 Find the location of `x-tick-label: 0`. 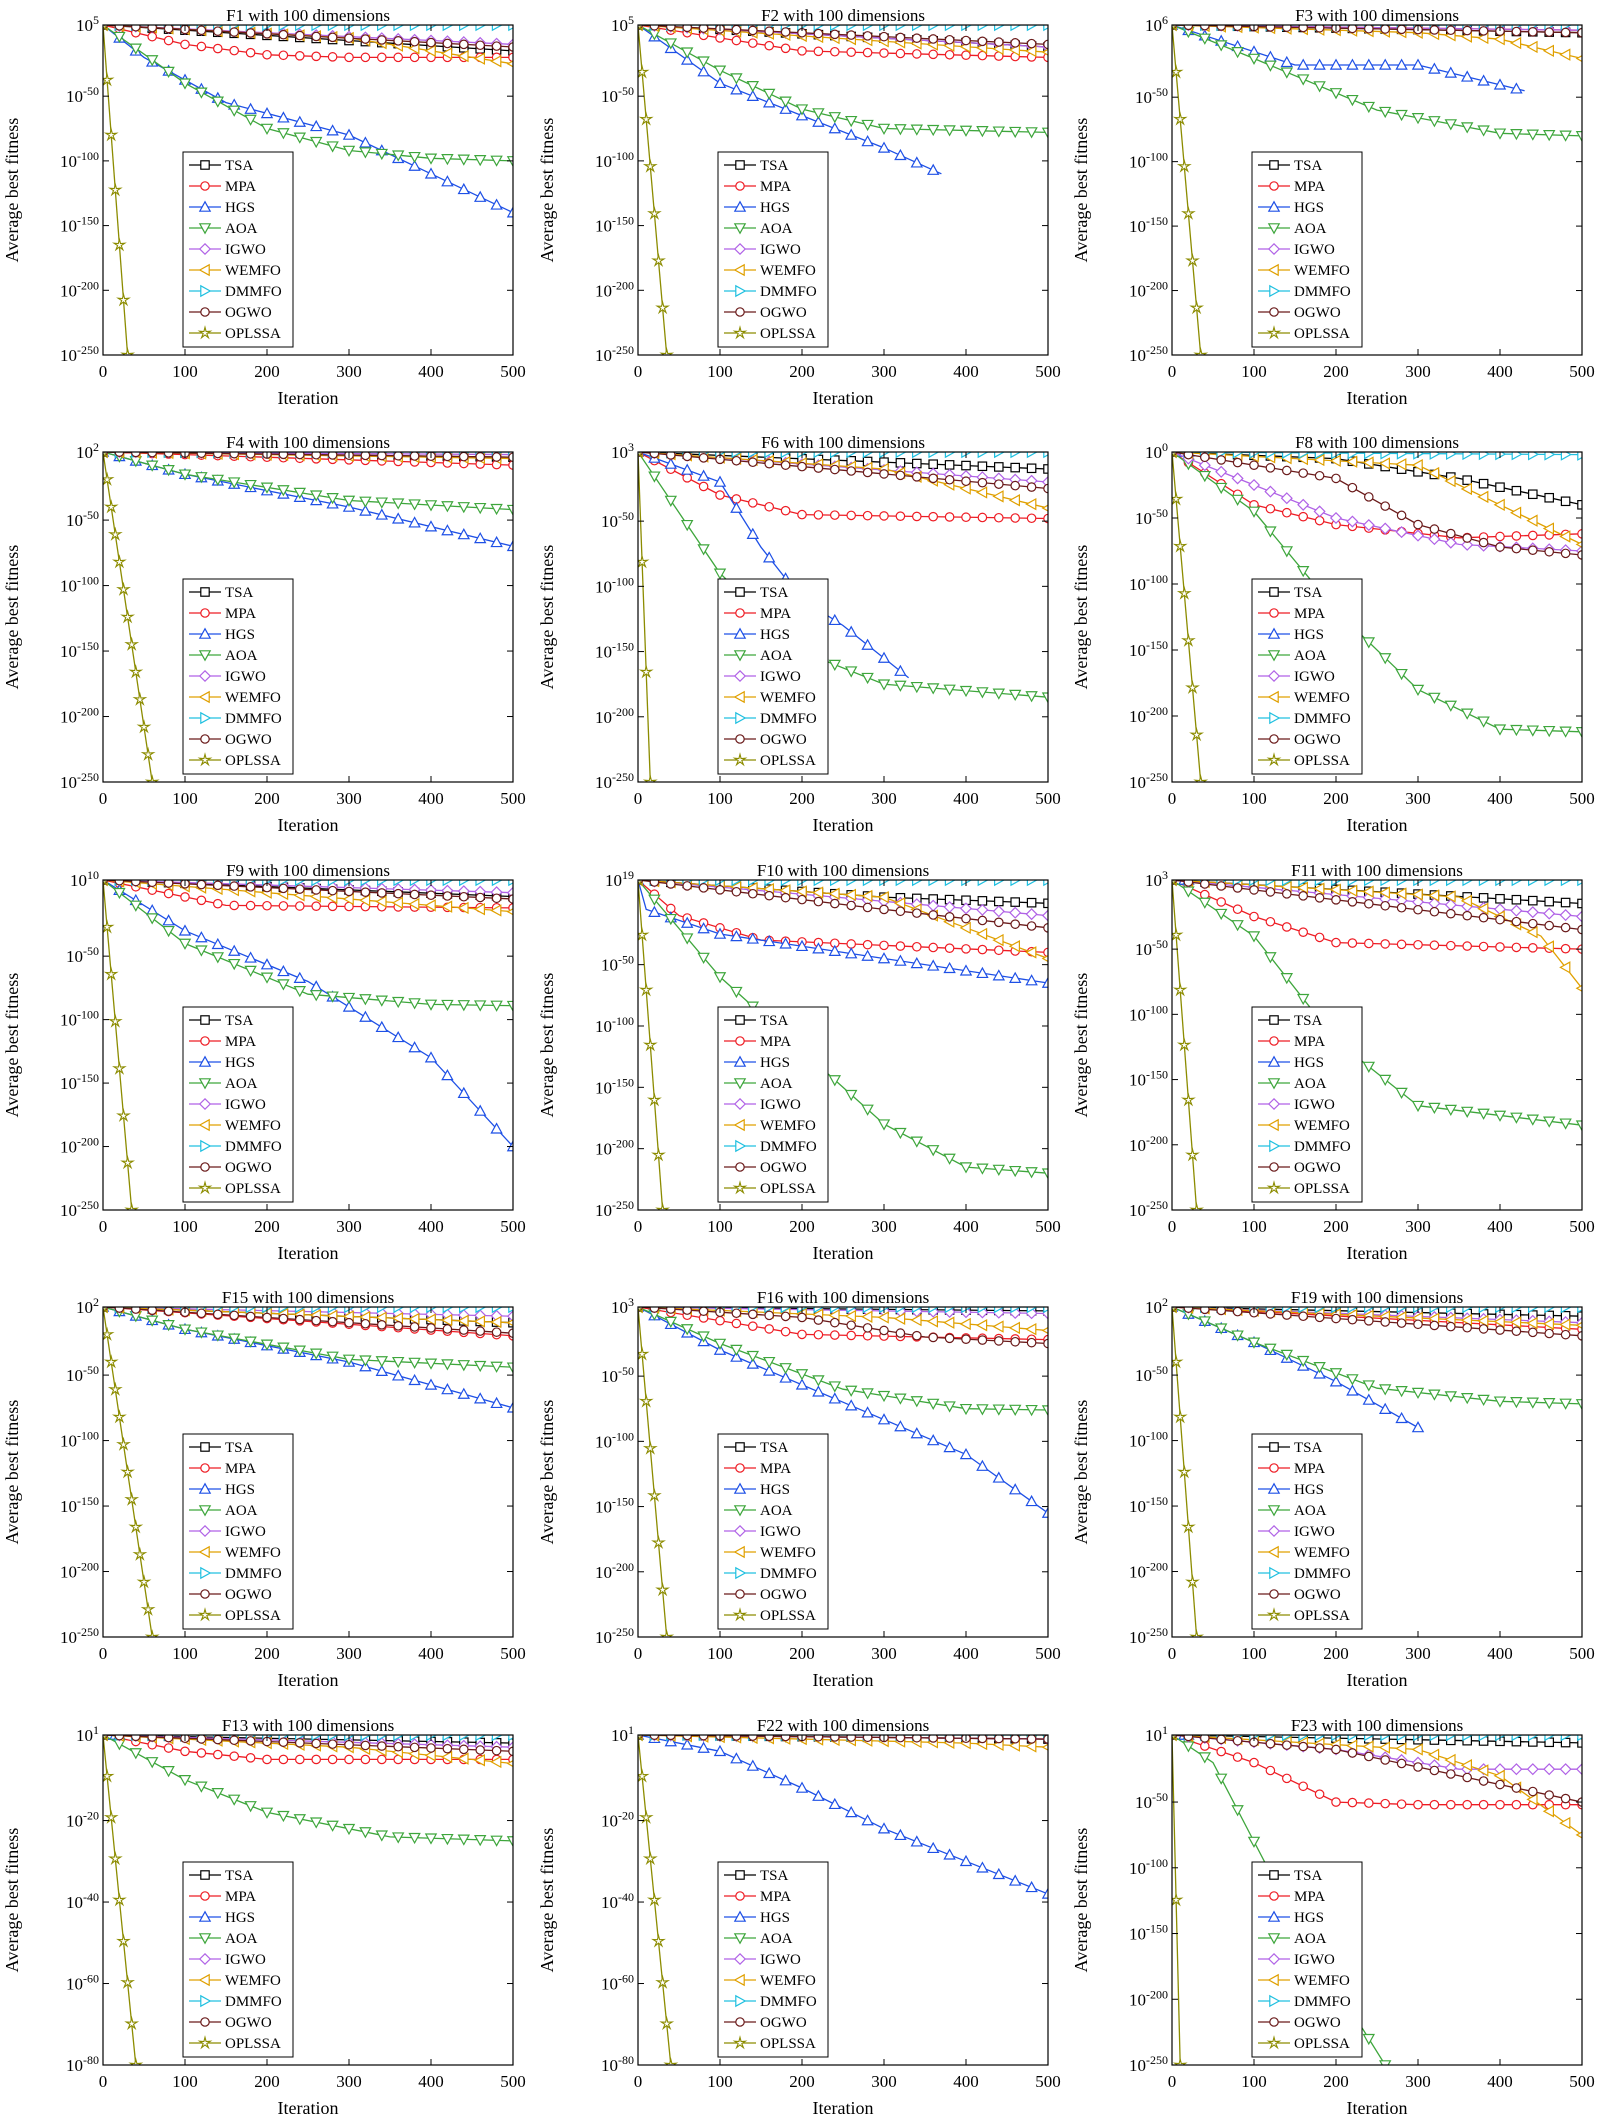

x-tick-label: 0 is located at coordinates (638, 1226).